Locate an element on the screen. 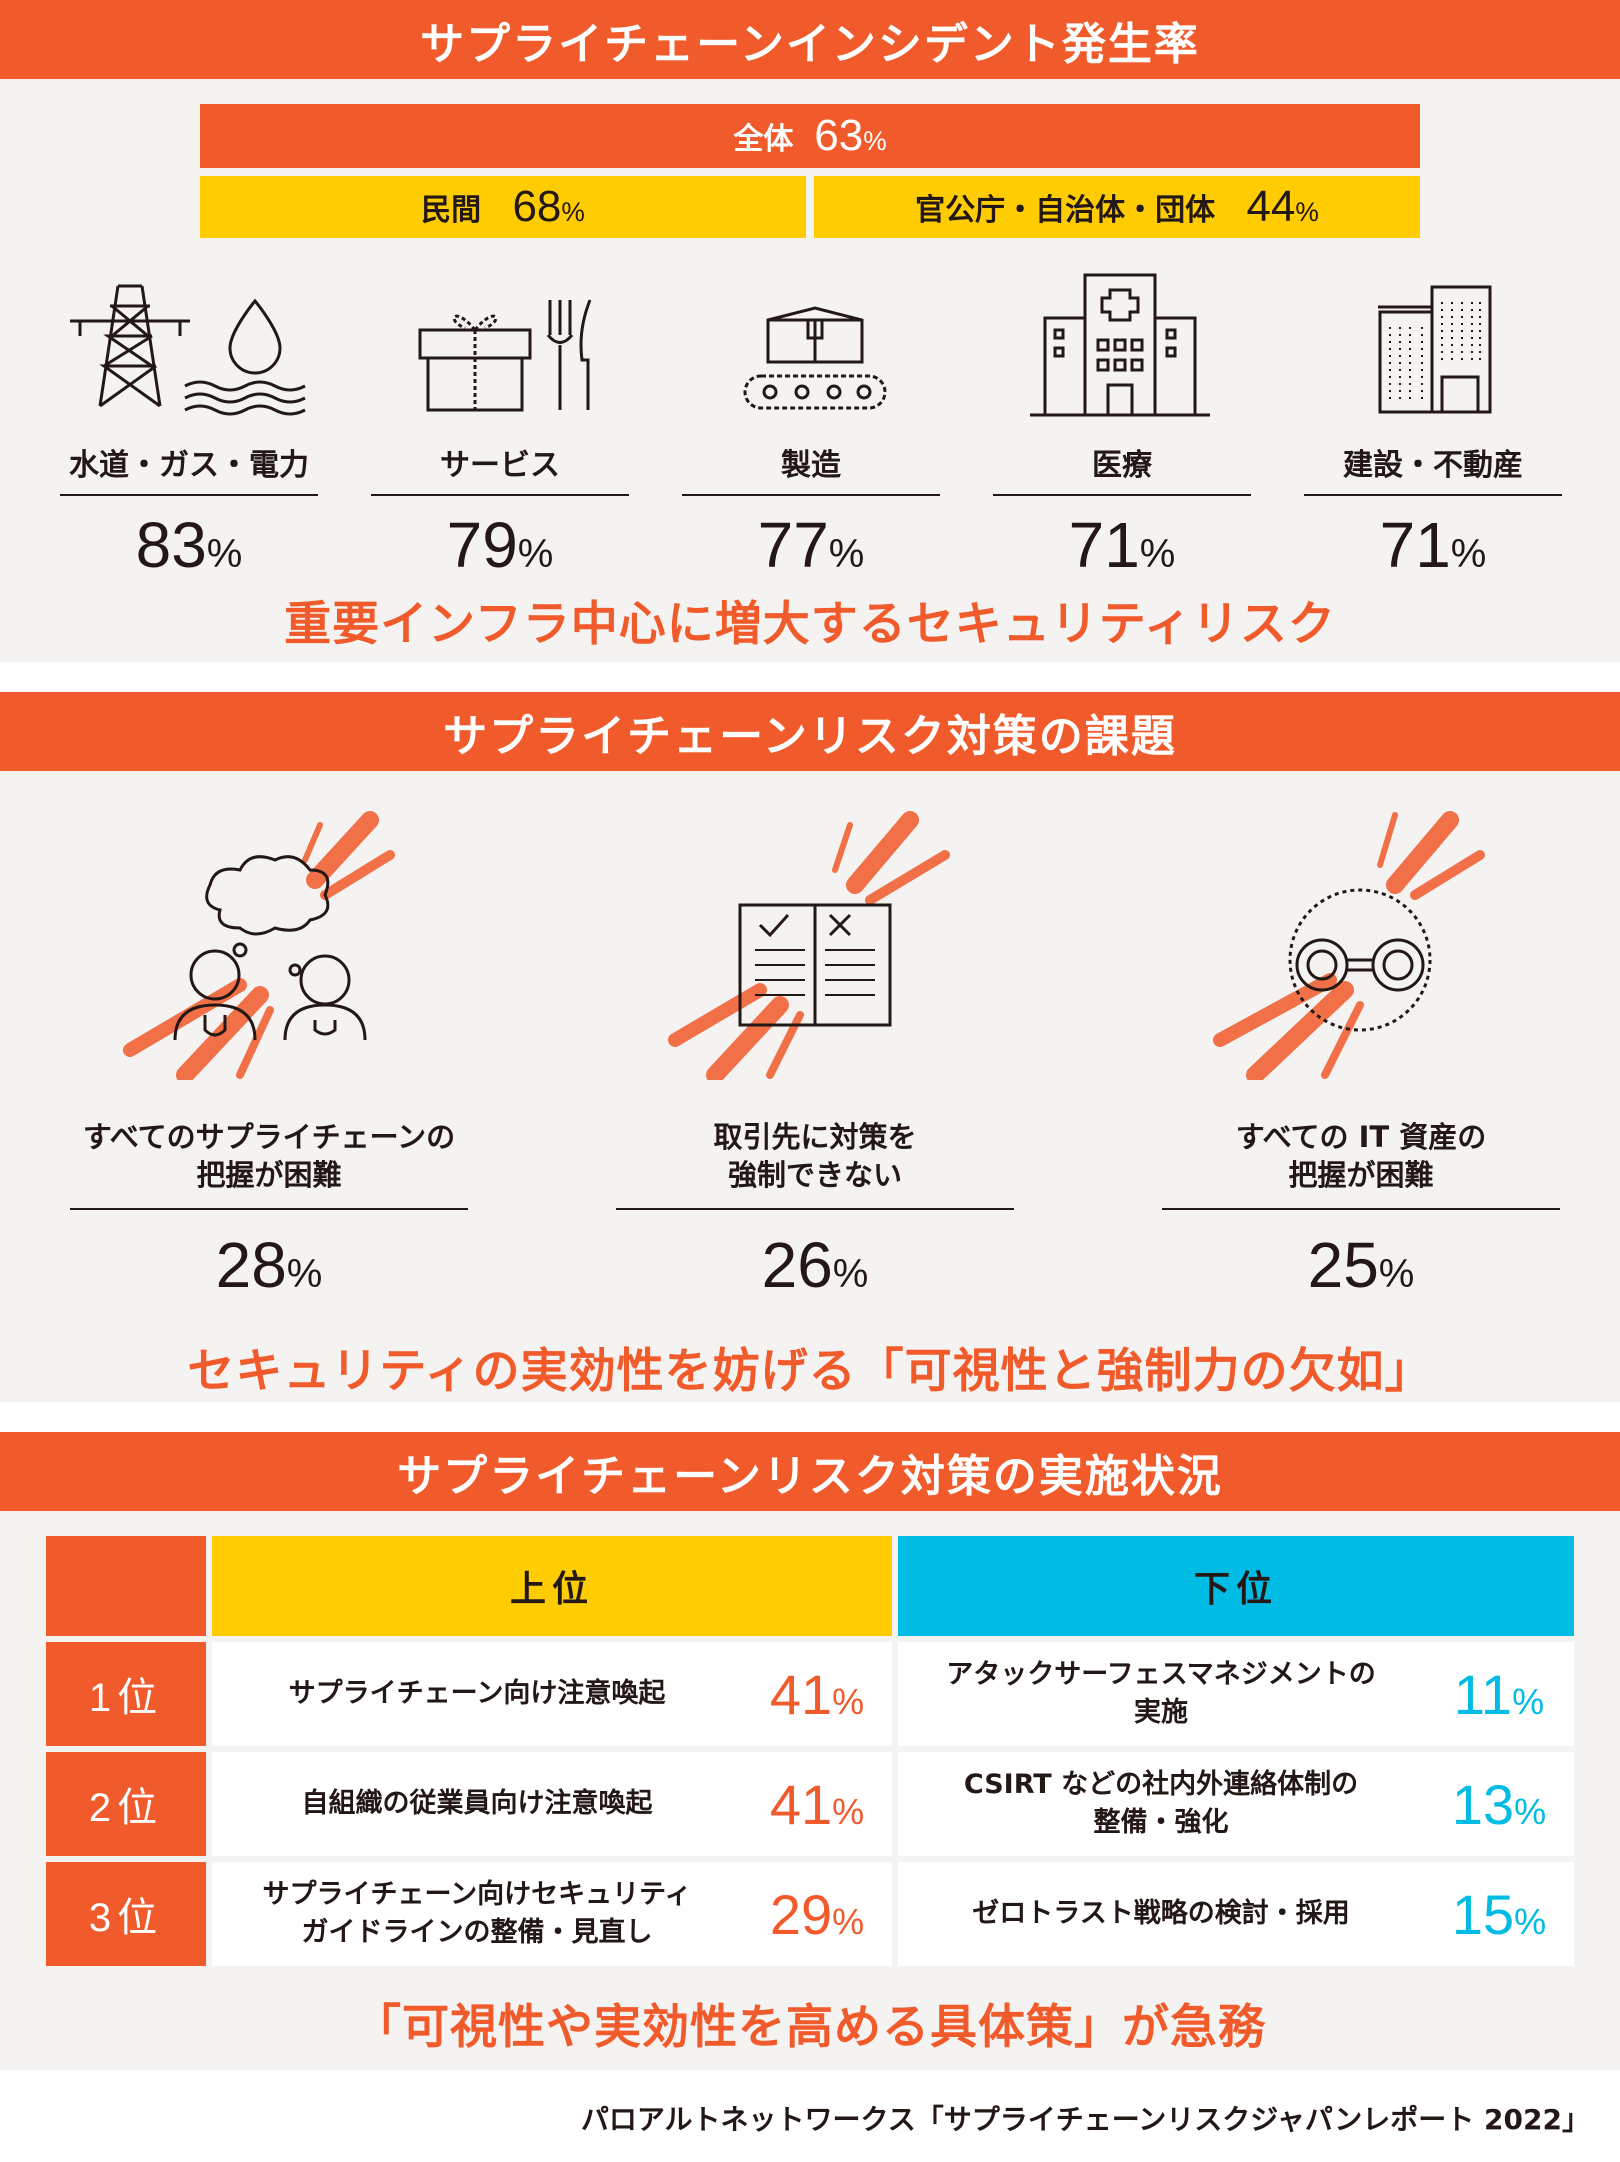  top-header: 上位 is located at coordinates (552, 1586).